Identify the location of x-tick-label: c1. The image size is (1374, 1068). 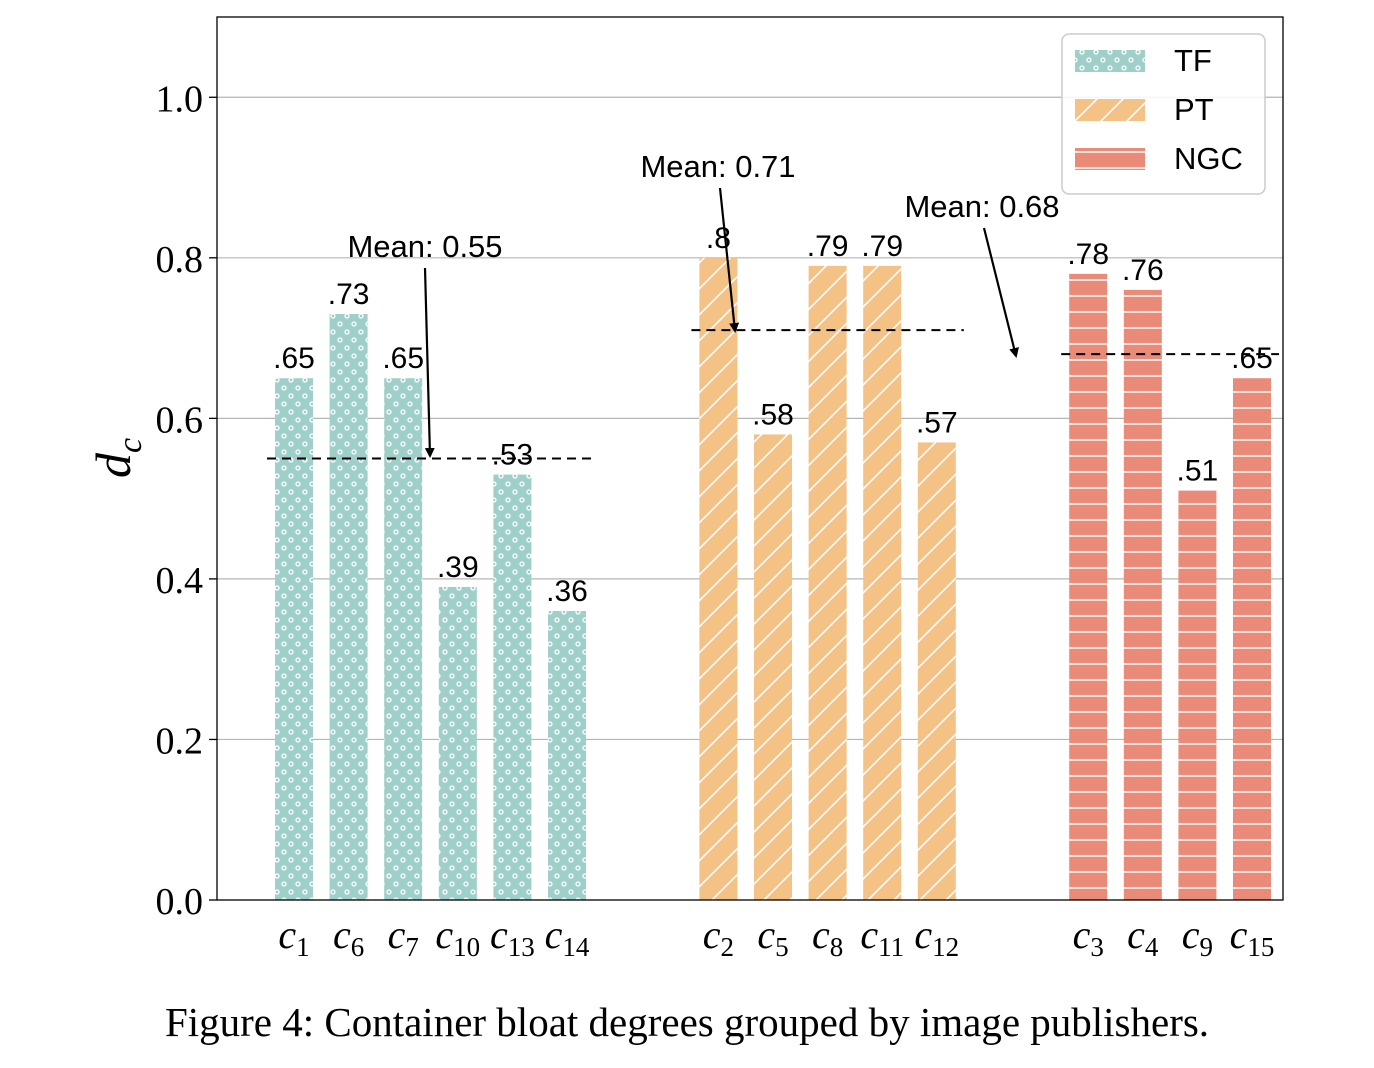
(293, 937).